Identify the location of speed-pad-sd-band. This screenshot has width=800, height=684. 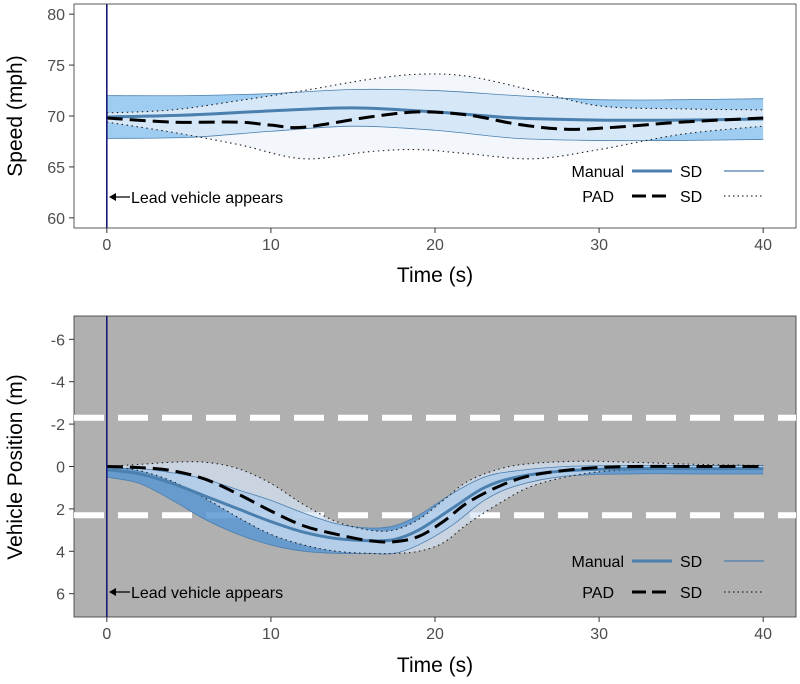
(435, 116).